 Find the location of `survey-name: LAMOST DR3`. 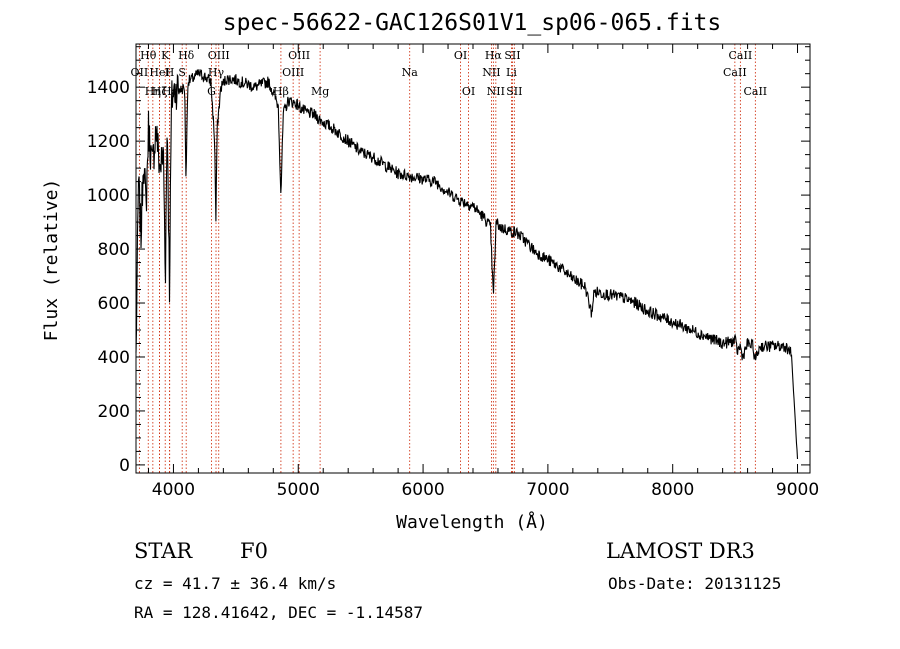

survey-name: LAMOST DR3 is located at coordinates (680, 551).